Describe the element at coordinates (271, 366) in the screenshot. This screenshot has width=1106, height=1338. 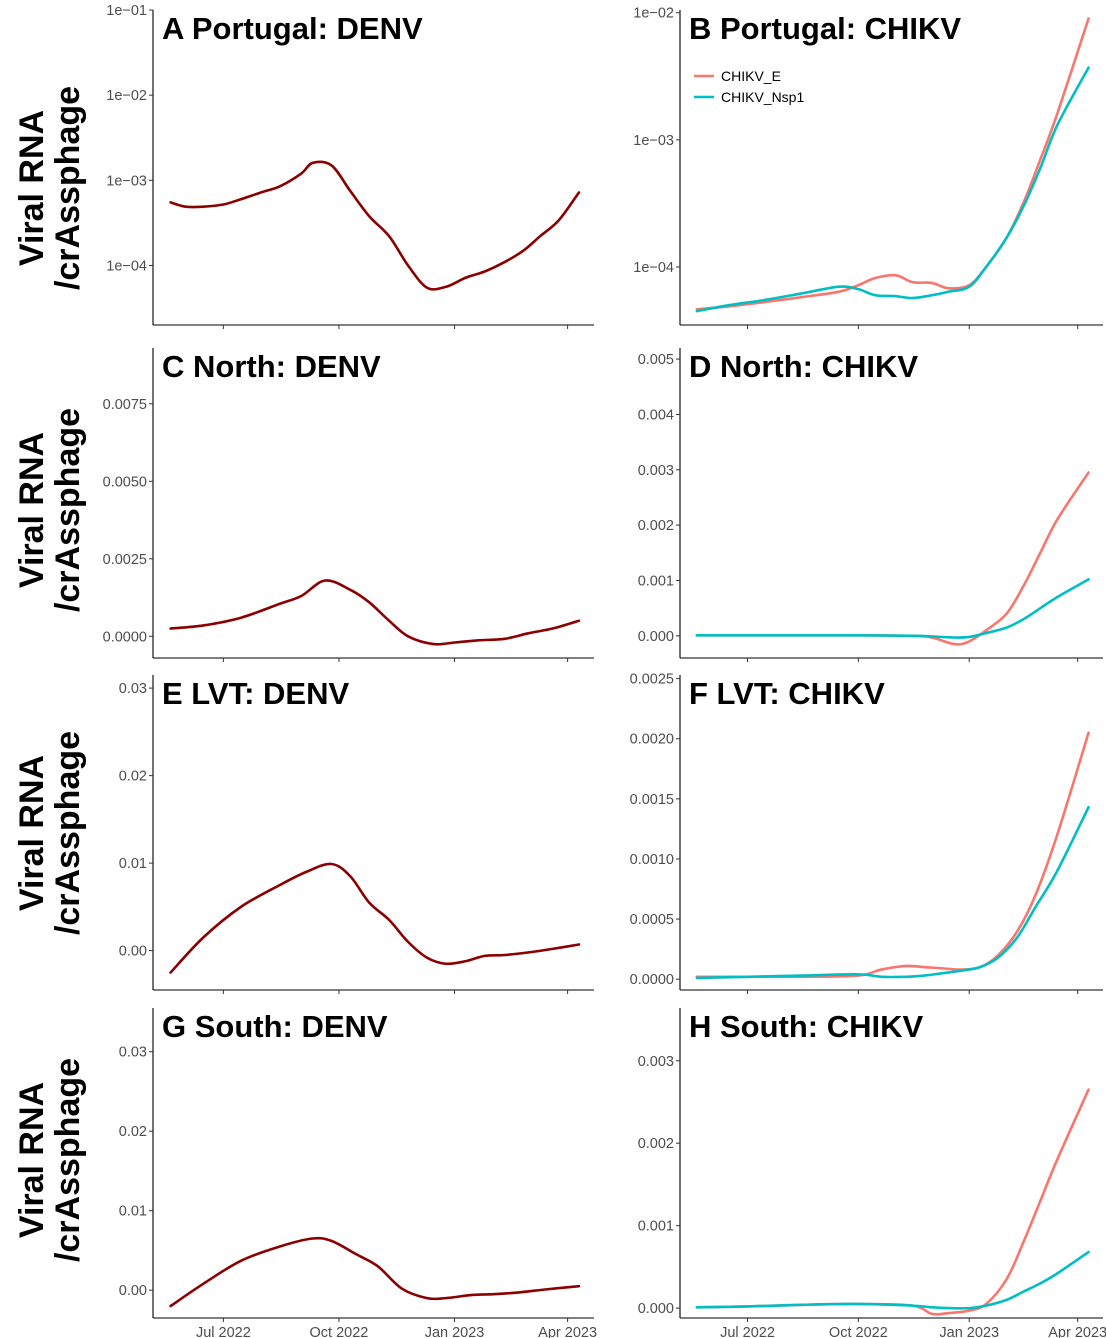
I see `panel-title: C North: DENV` at that location.